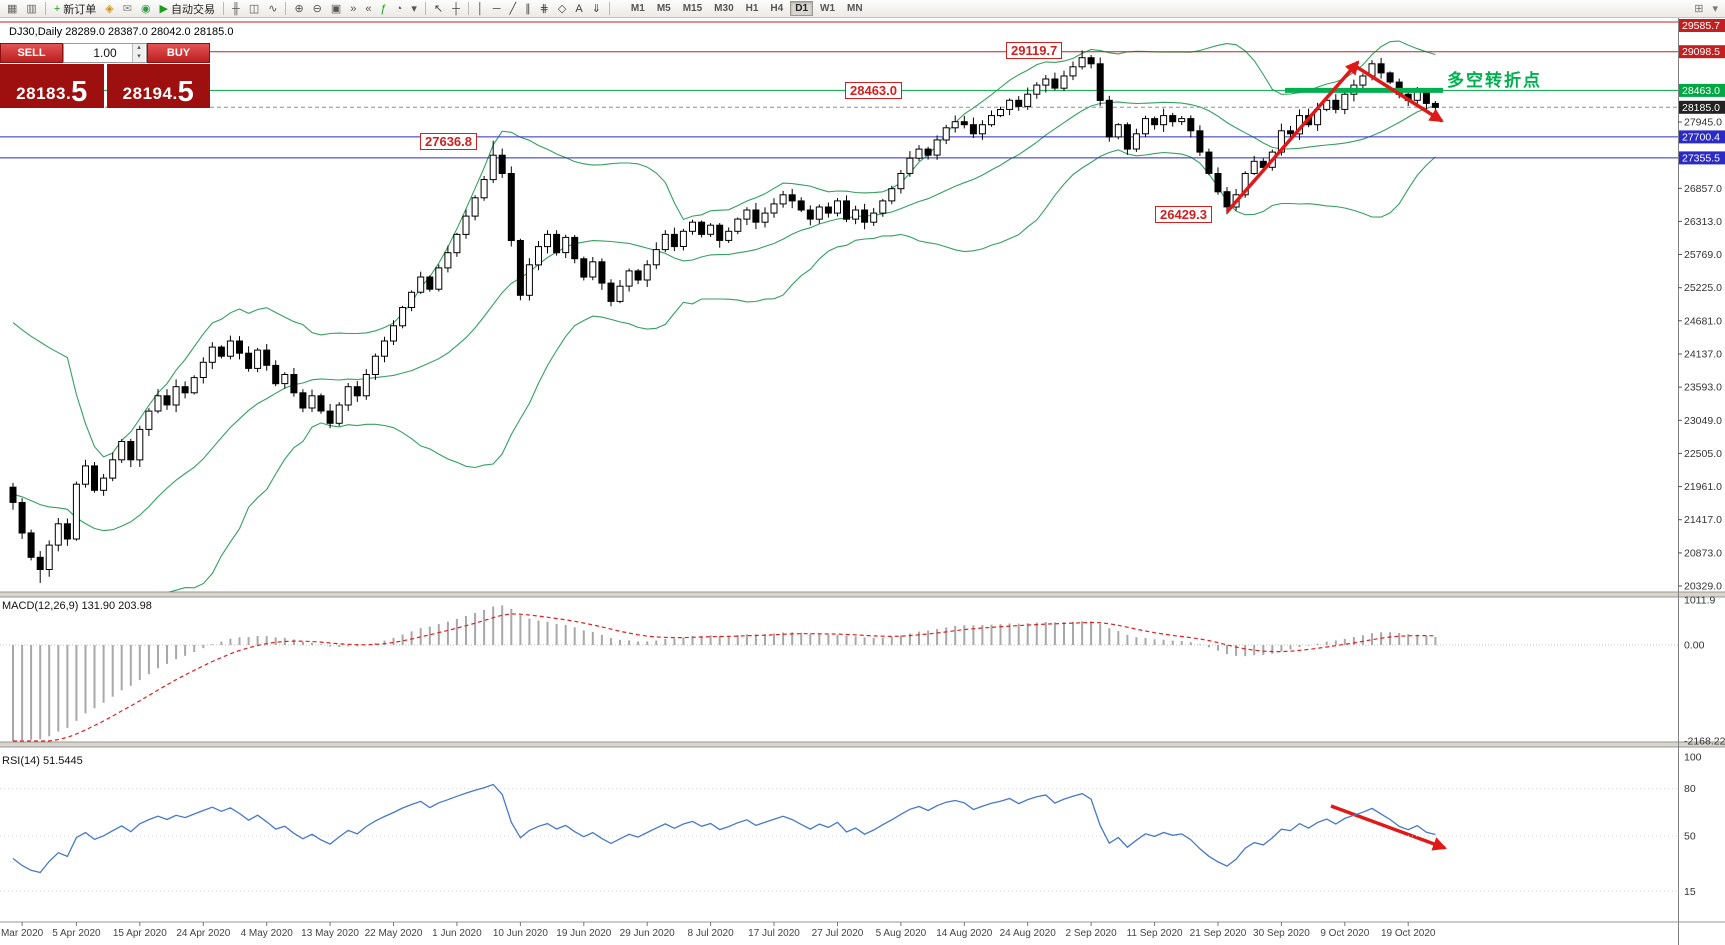  I want to click on horizontal-line-icon: ─, so click(497, 9).